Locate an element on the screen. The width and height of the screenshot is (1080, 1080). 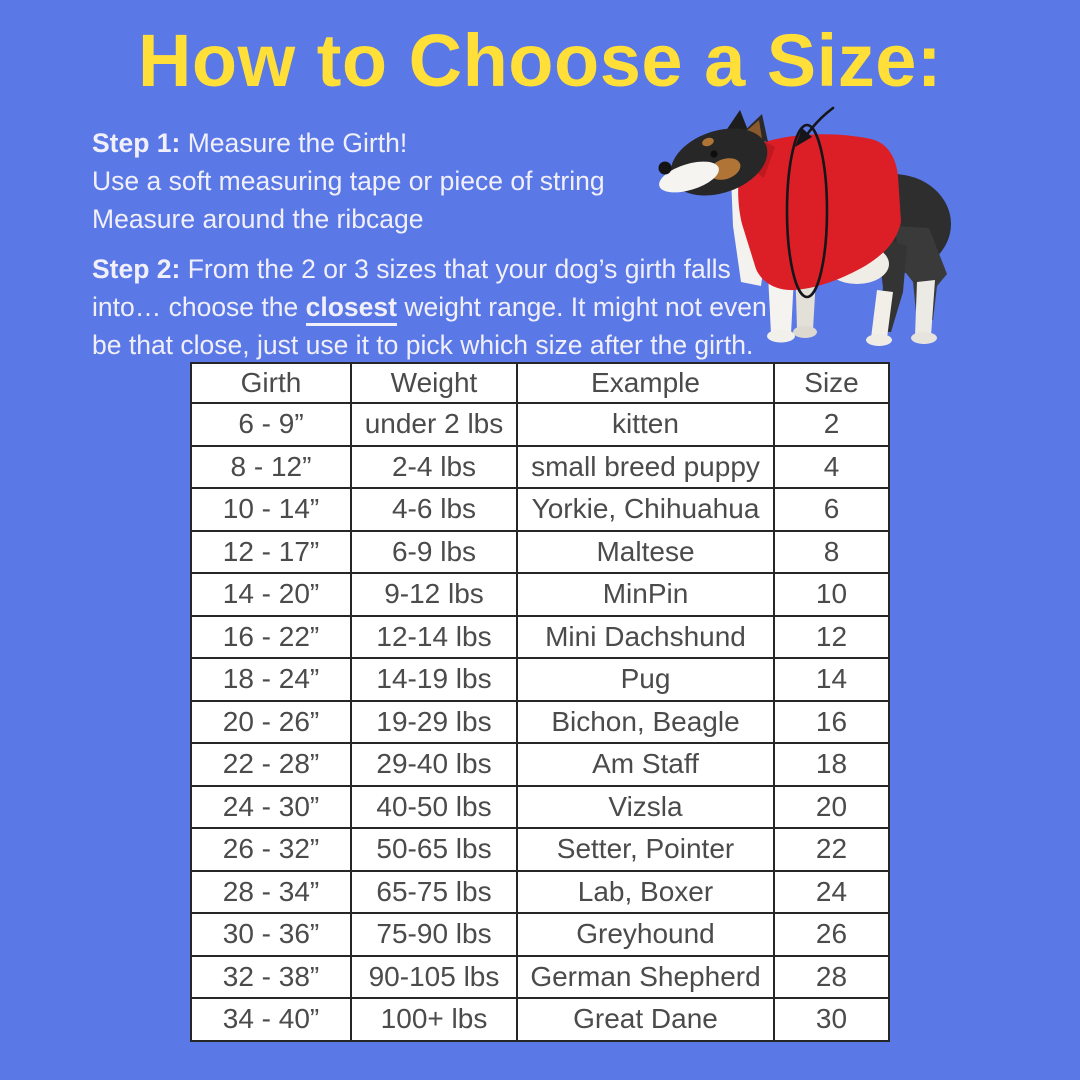
cell-size: 12 is located at coordinates (831, 636).